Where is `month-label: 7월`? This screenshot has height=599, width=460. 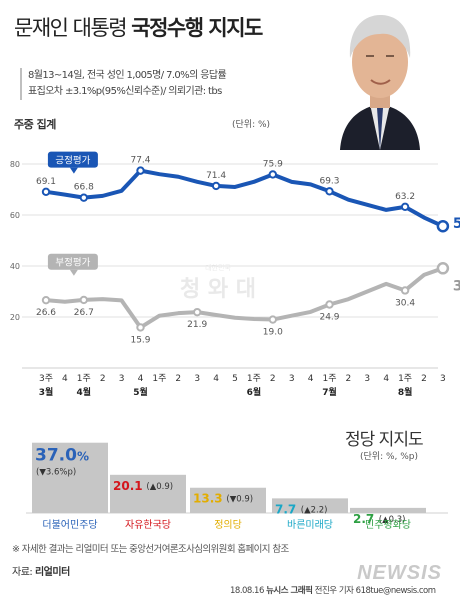
month-label: 7월 is located at coordinates (329, 392).